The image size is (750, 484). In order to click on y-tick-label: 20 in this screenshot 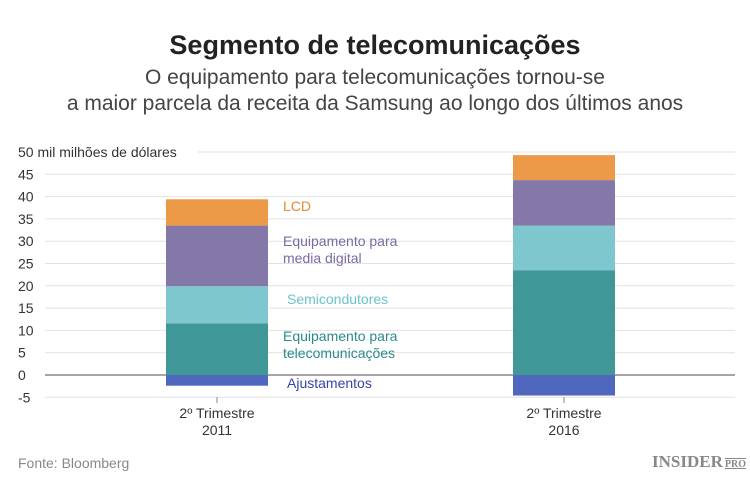, I will do `click(26, 286)`.